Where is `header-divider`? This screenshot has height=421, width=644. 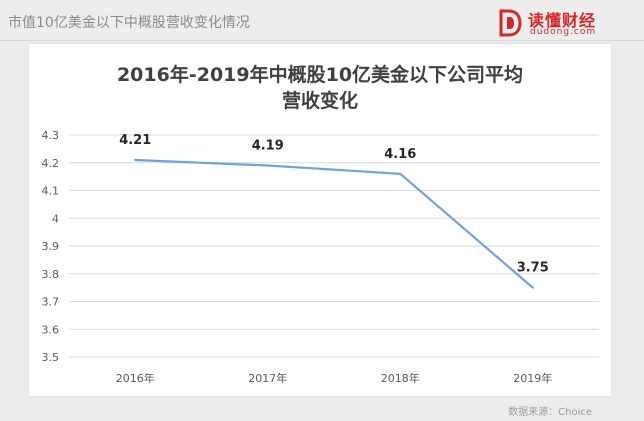
header-divider is located at coordinates (322, 40).